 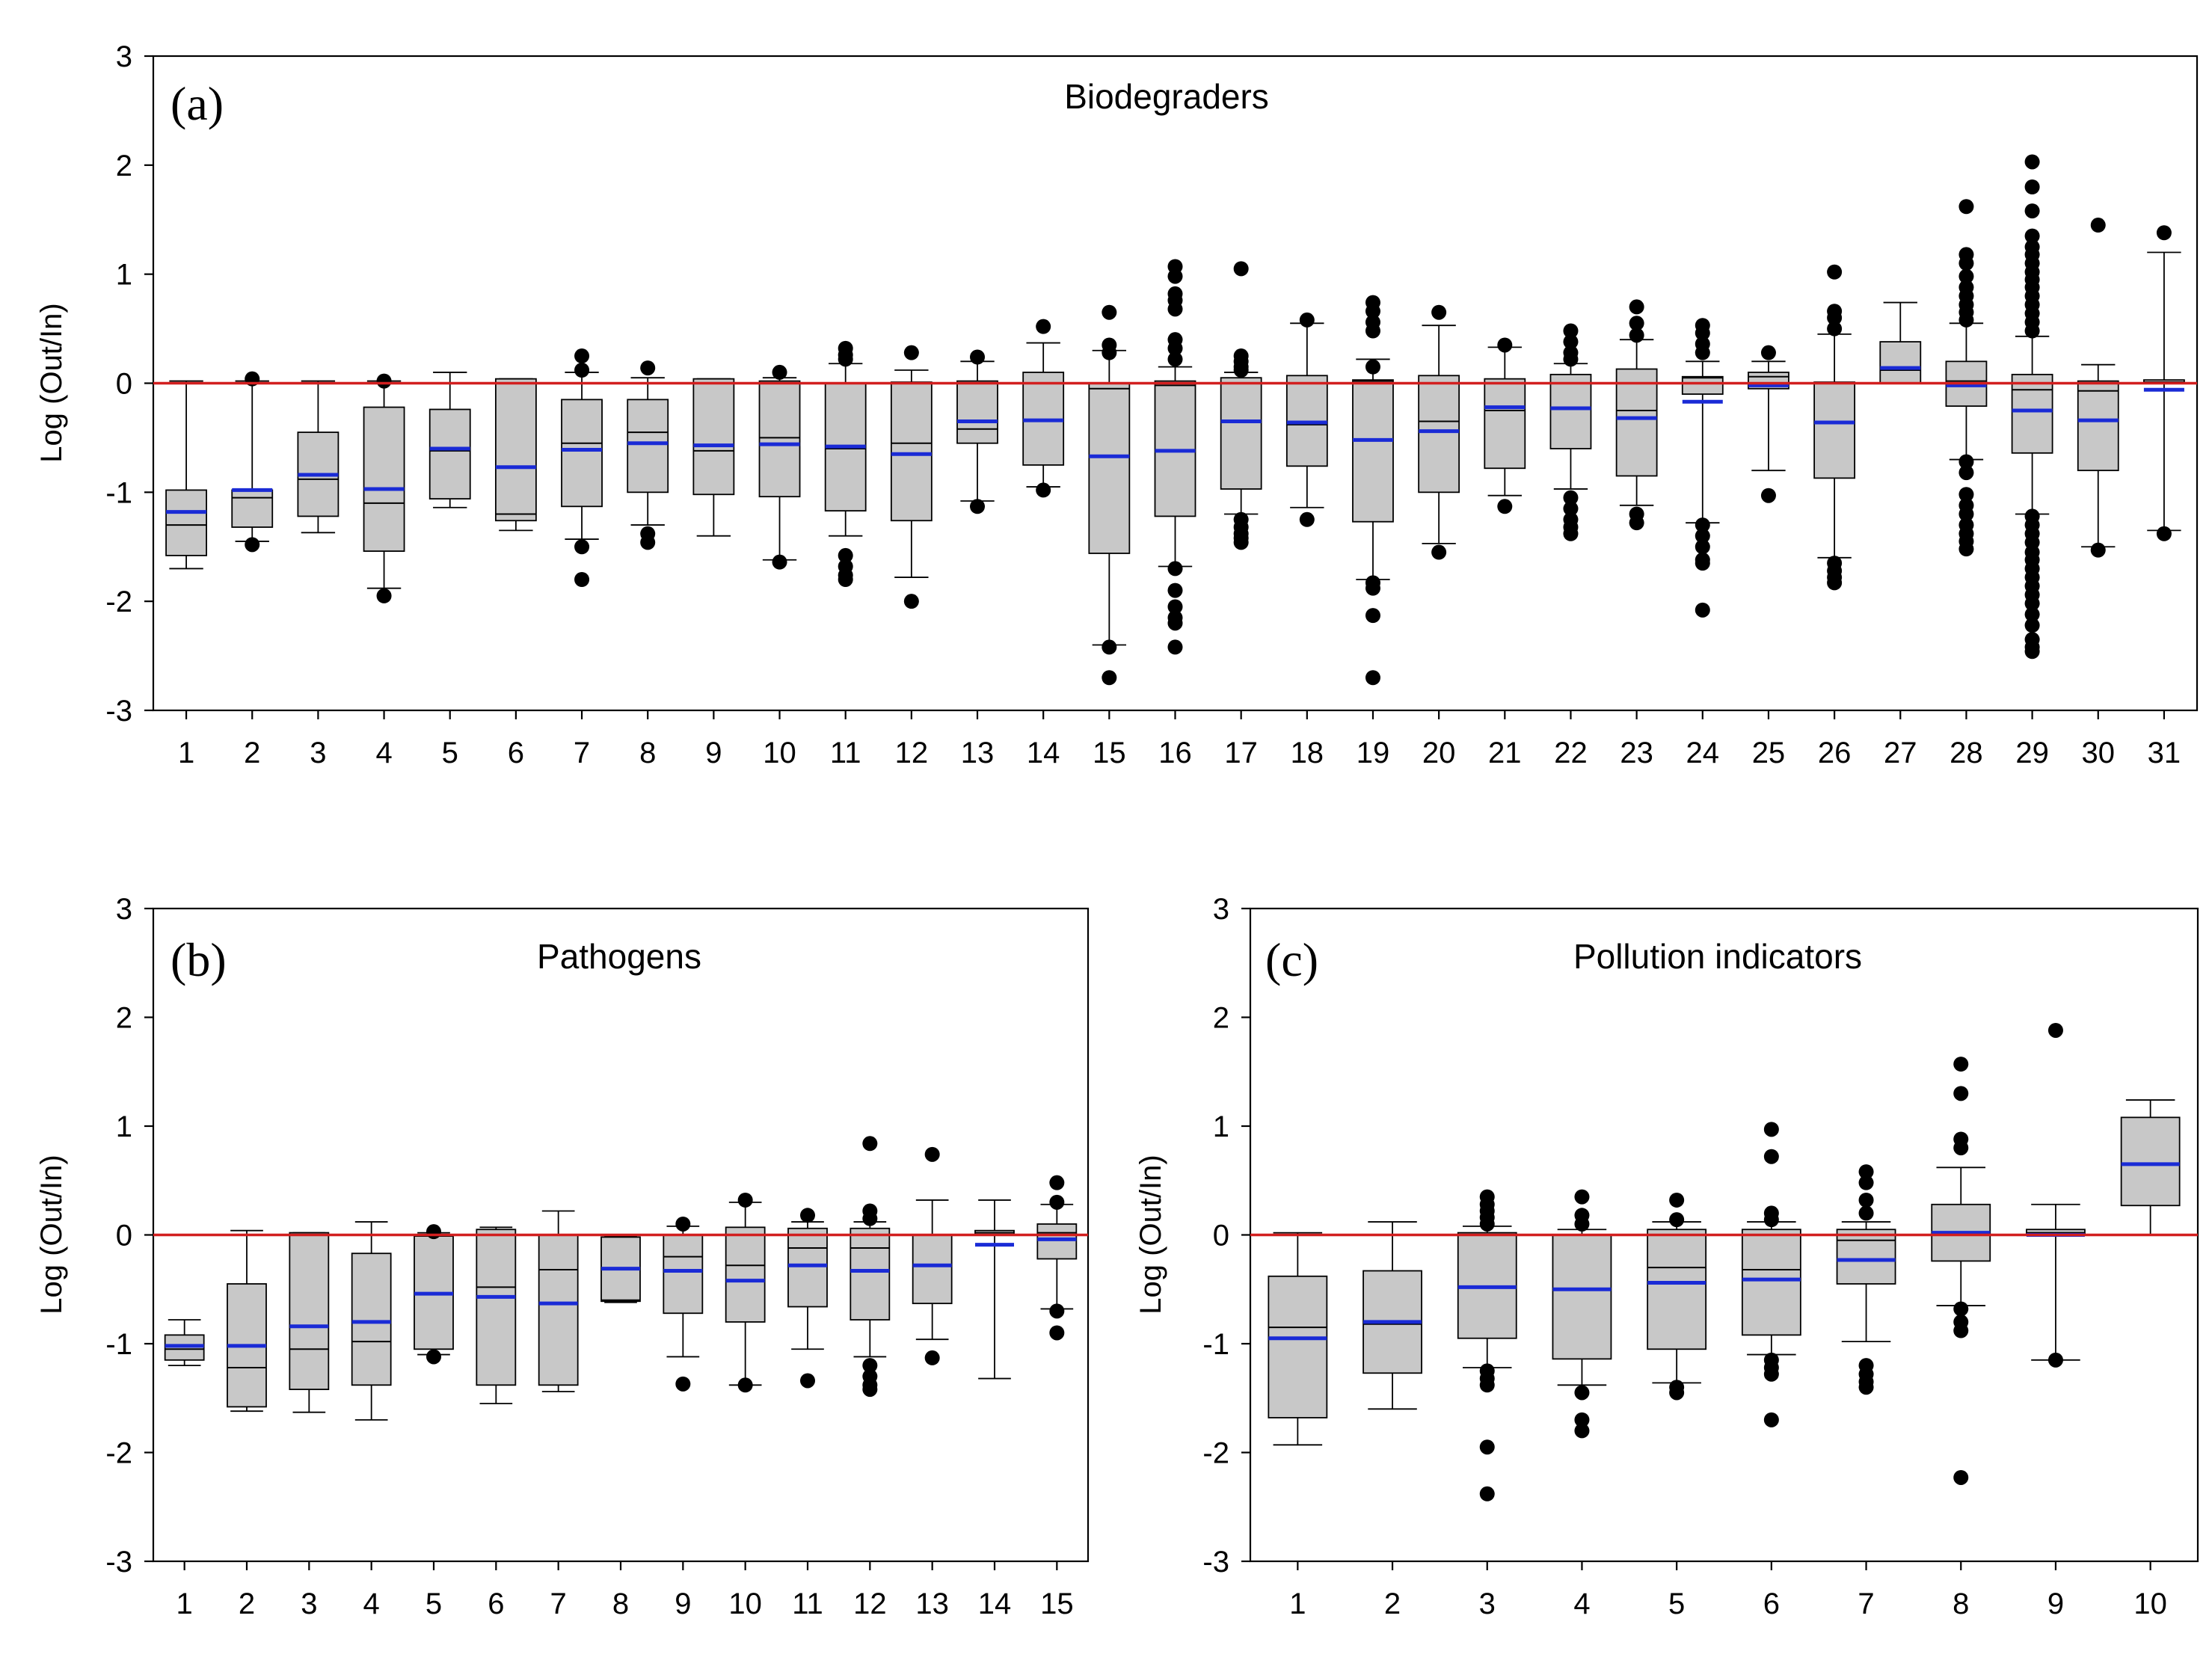 I want to click on x-tick-label: 27, so click(x=1900, y=753).